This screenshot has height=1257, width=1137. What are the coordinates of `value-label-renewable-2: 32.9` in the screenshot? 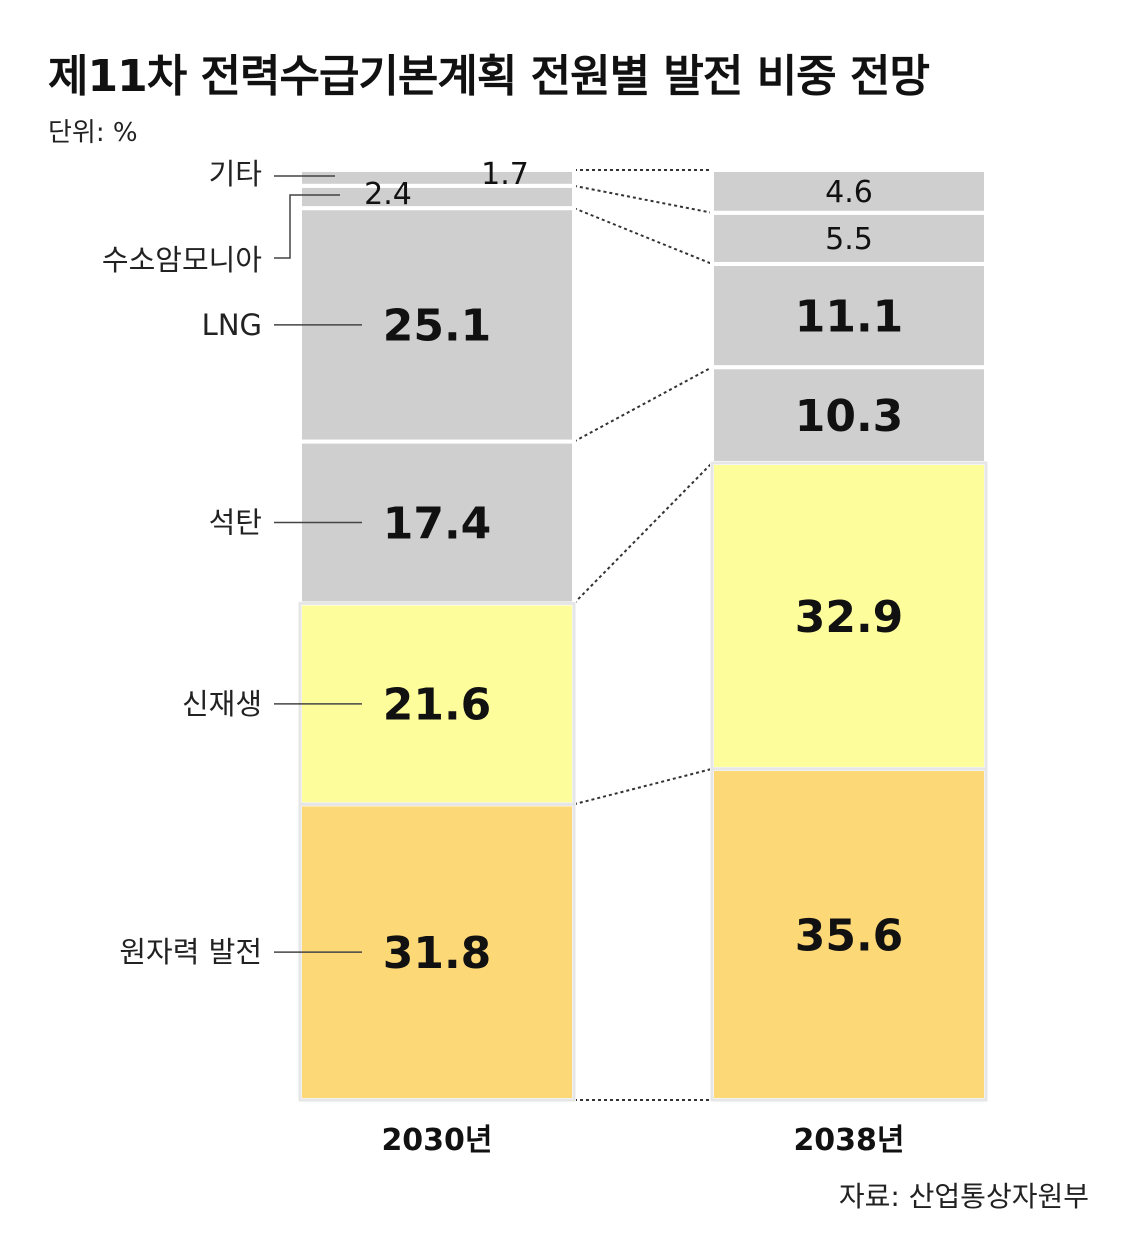 It's located at (849, 617).